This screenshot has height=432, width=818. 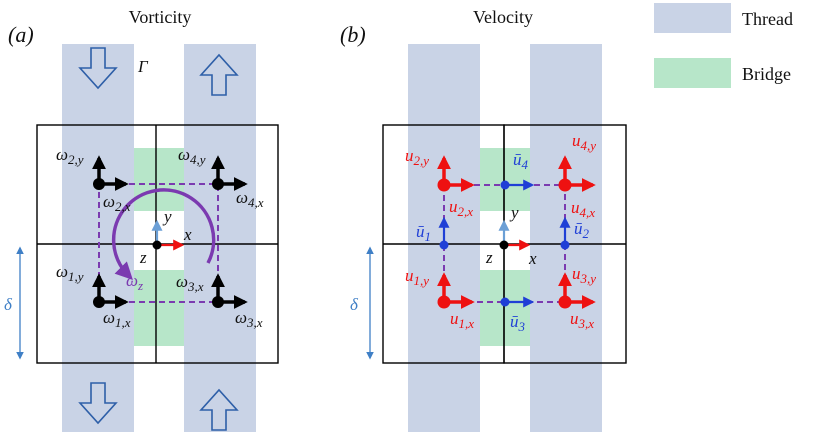 What do you see at coordinates (766, 74) in the screenshot?
I see `legend-bridge-label: Bridge` at bounding box center [766, 74].